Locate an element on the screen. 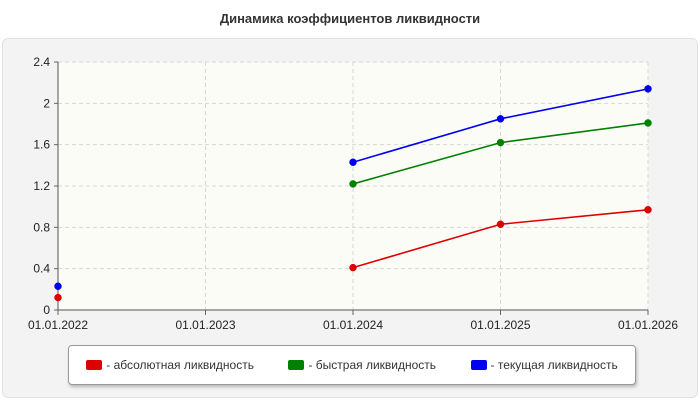  legend-item: - быстрая ликвидность is located at coordinates (362, 365).